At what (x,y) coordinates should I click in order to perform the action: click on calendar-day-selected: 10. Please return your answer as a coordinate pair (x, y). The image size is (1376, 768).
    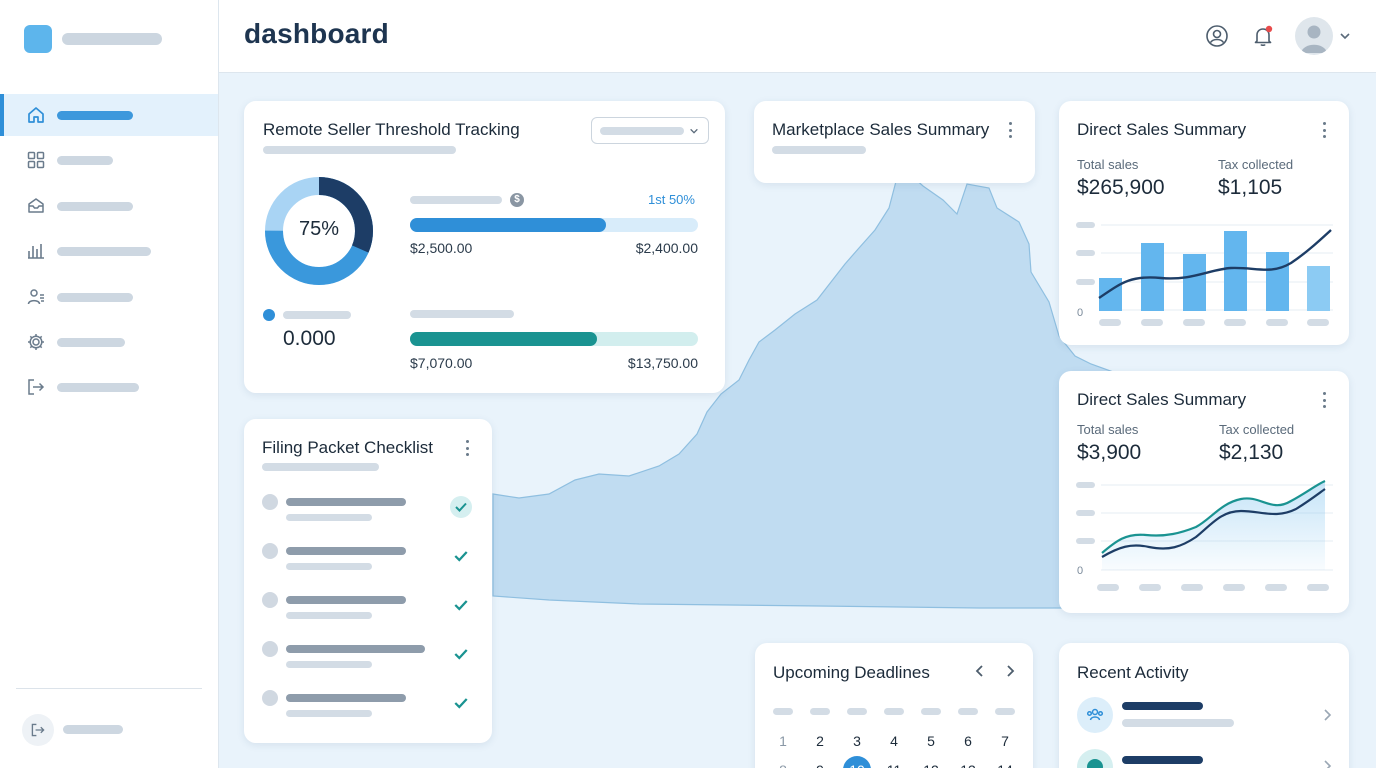
    Looking at the image, I should click on (857, 765).